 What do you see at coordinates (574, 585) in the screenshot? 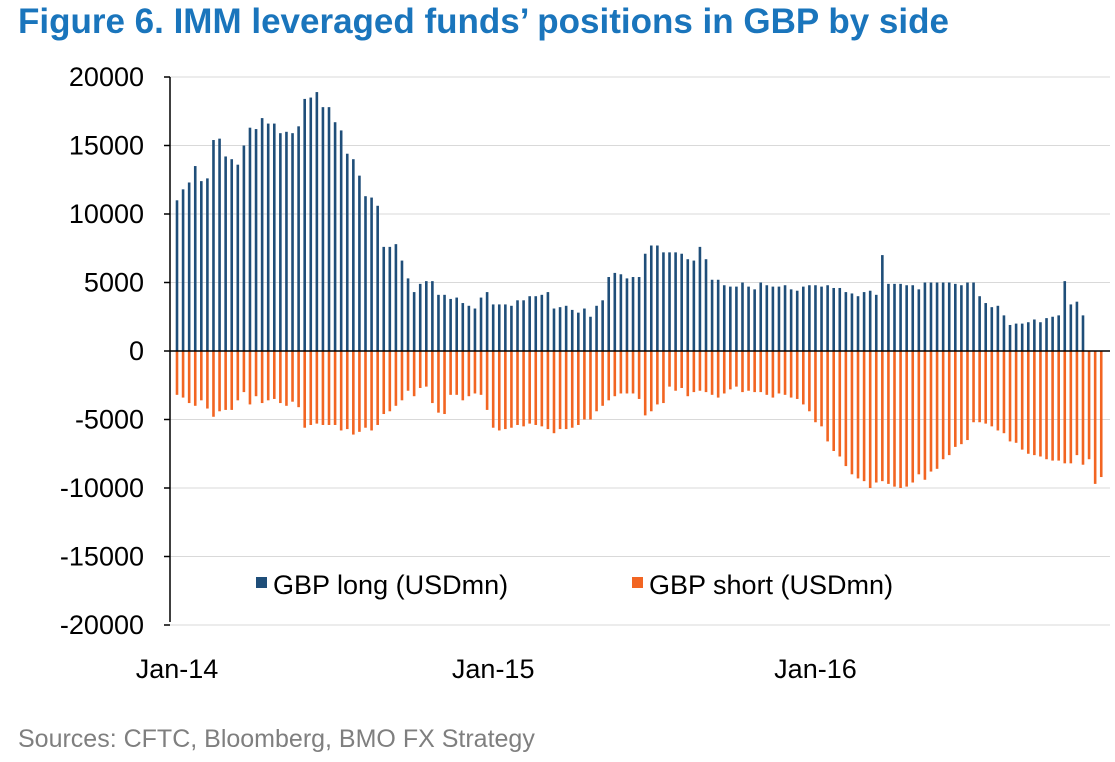
I see `legend: GBP long (USDmn) GBP short (USDmn)` at bounding box center [574, 585].